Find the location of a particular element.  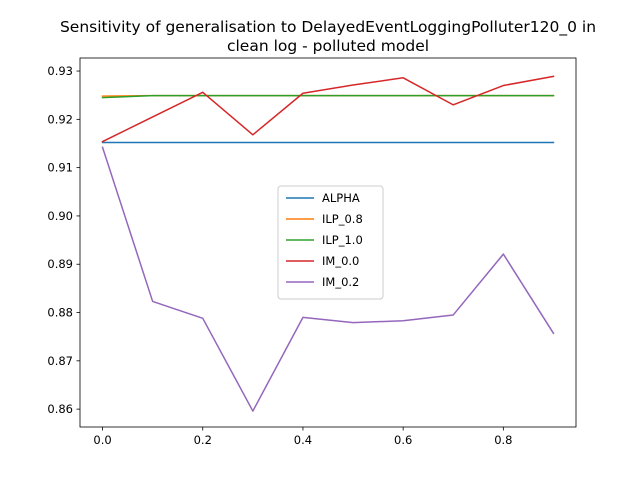

y-tick-label: 0.91 is located at coordinates (60, 168).